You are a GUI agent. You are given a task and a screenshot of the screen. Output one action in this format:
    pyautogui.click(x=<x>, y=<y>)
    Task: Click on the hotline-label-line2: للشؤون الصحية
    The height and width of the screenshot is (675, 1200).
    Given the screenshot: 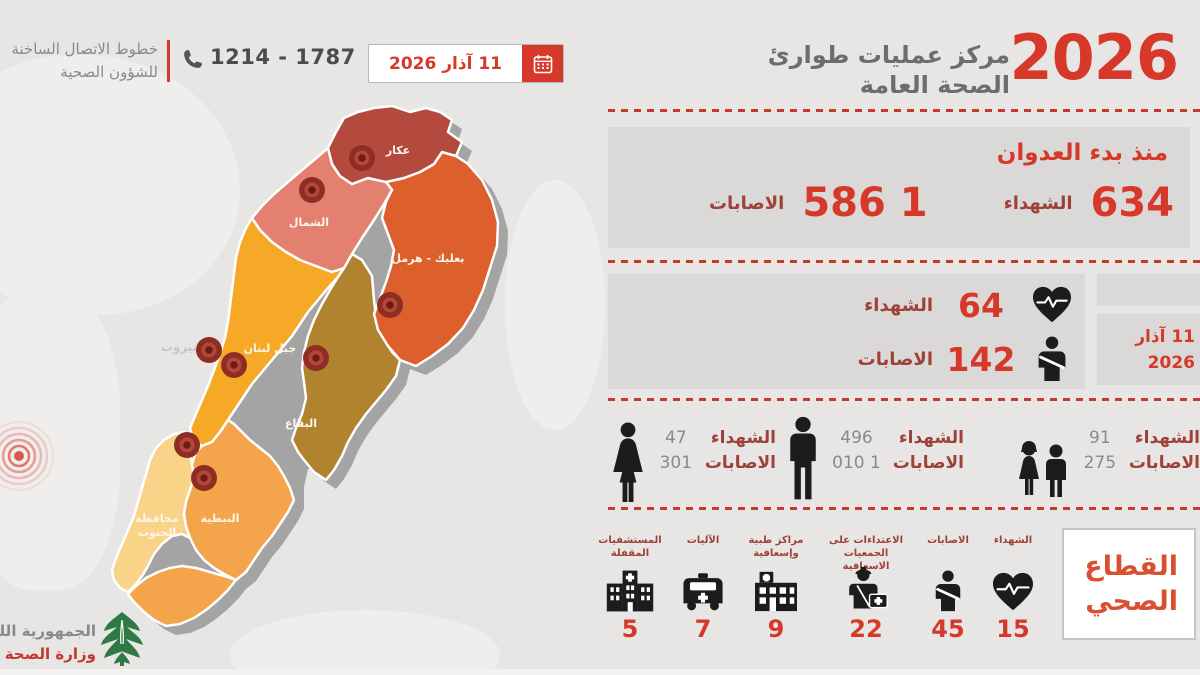 What is the action you would take?
    pyautogui.click(x=109, y=71)
    